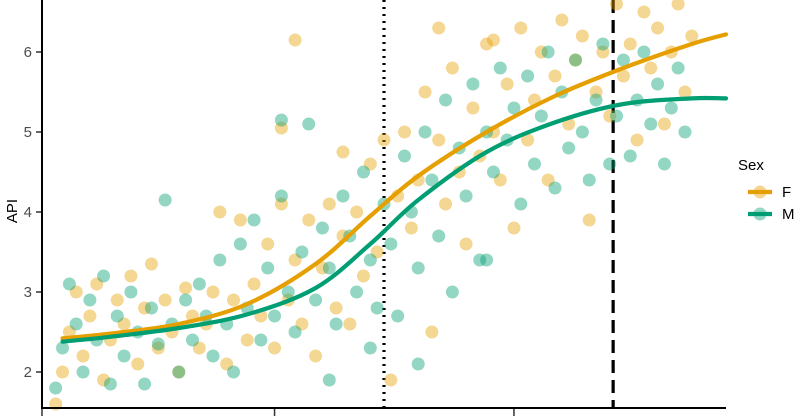 This screenshot has width=800, height=419. Describe the element at coordinates (771, 203) in the screenshot. I see `legend-entries: FM` at that location.